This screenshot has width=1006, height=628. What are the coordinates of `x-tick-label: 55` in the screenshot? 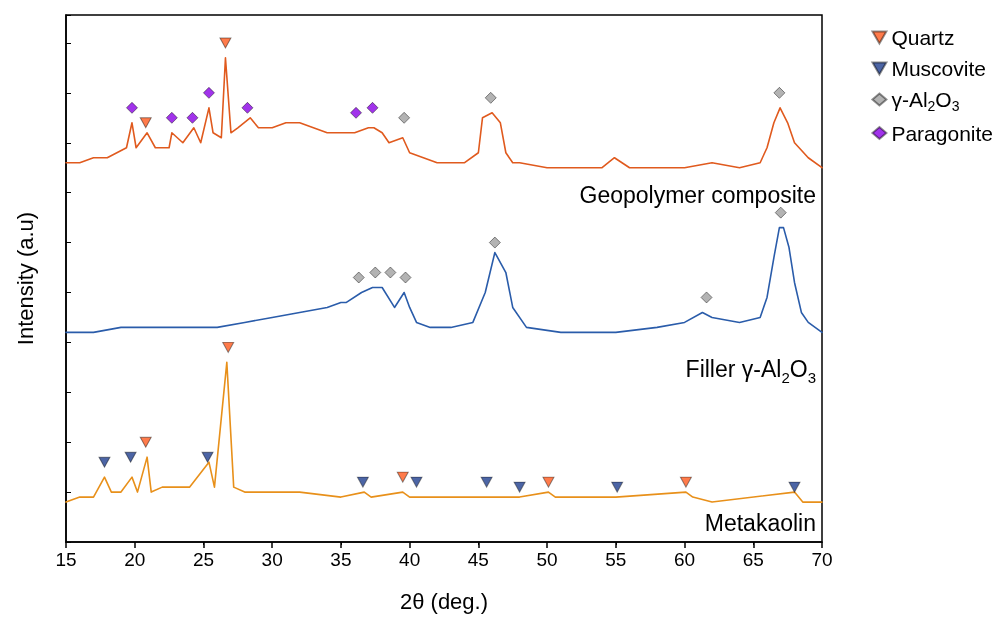 It's located at (616, 559).